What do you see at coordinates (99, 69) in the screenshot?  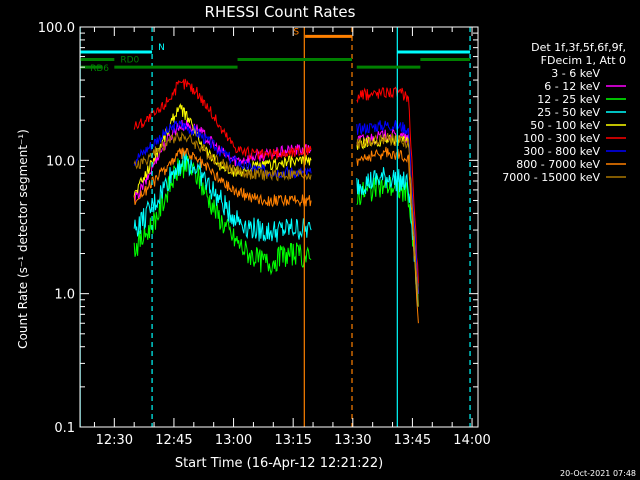 I see `flag-label-rd6: RD6` at bounding box center [99, 69].